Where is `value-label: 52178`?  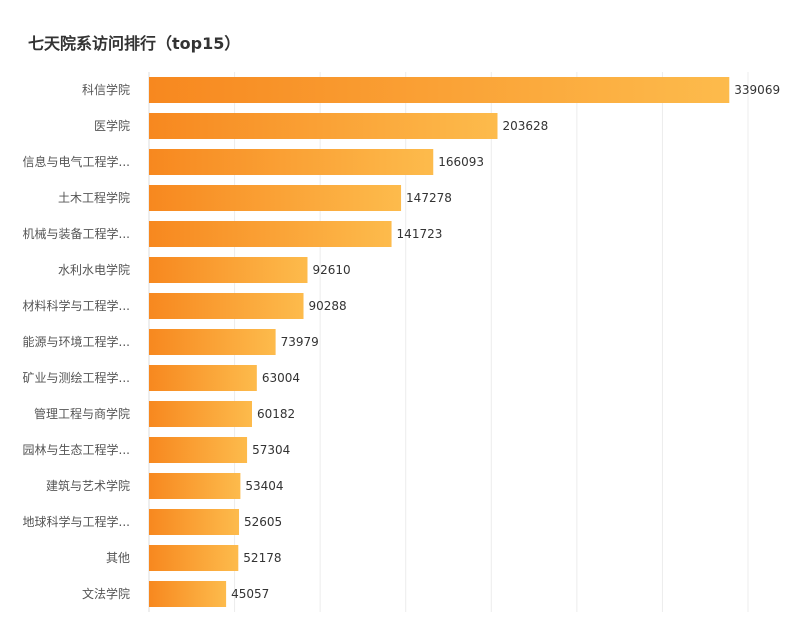
value-label: 52178 is located at coordinates (262, 558).